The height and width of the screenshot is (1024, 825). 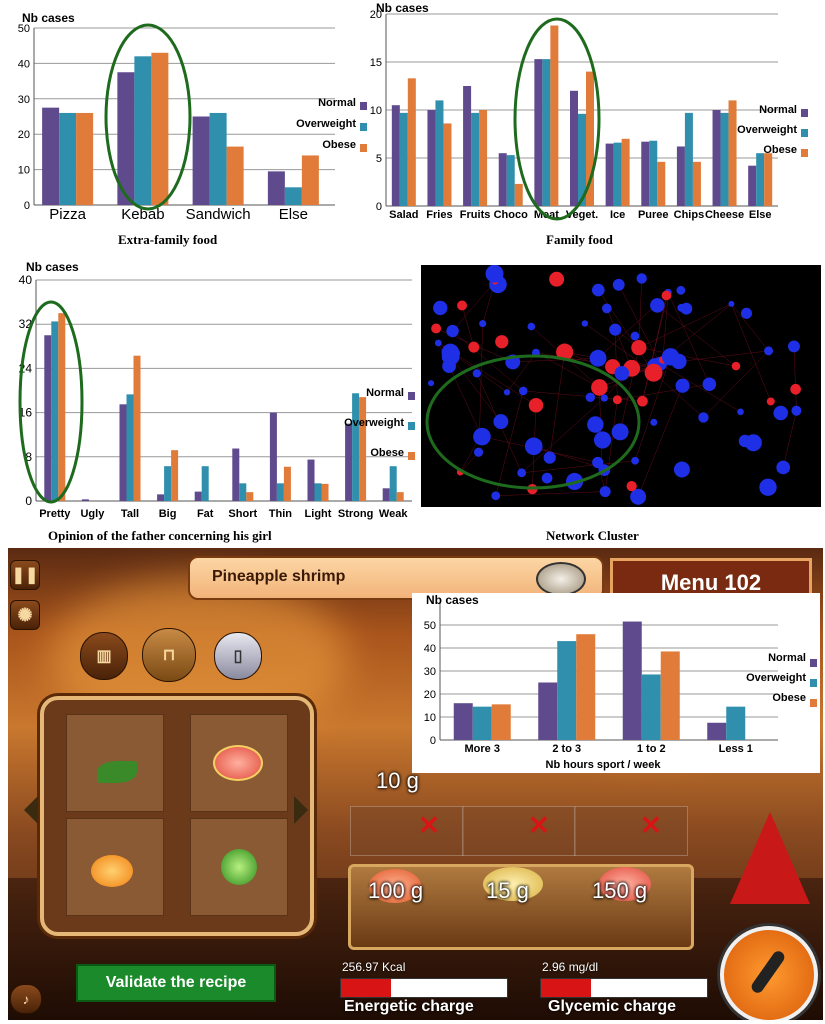 I want to click on bar-obese-meat, so click(x=554, y=115).